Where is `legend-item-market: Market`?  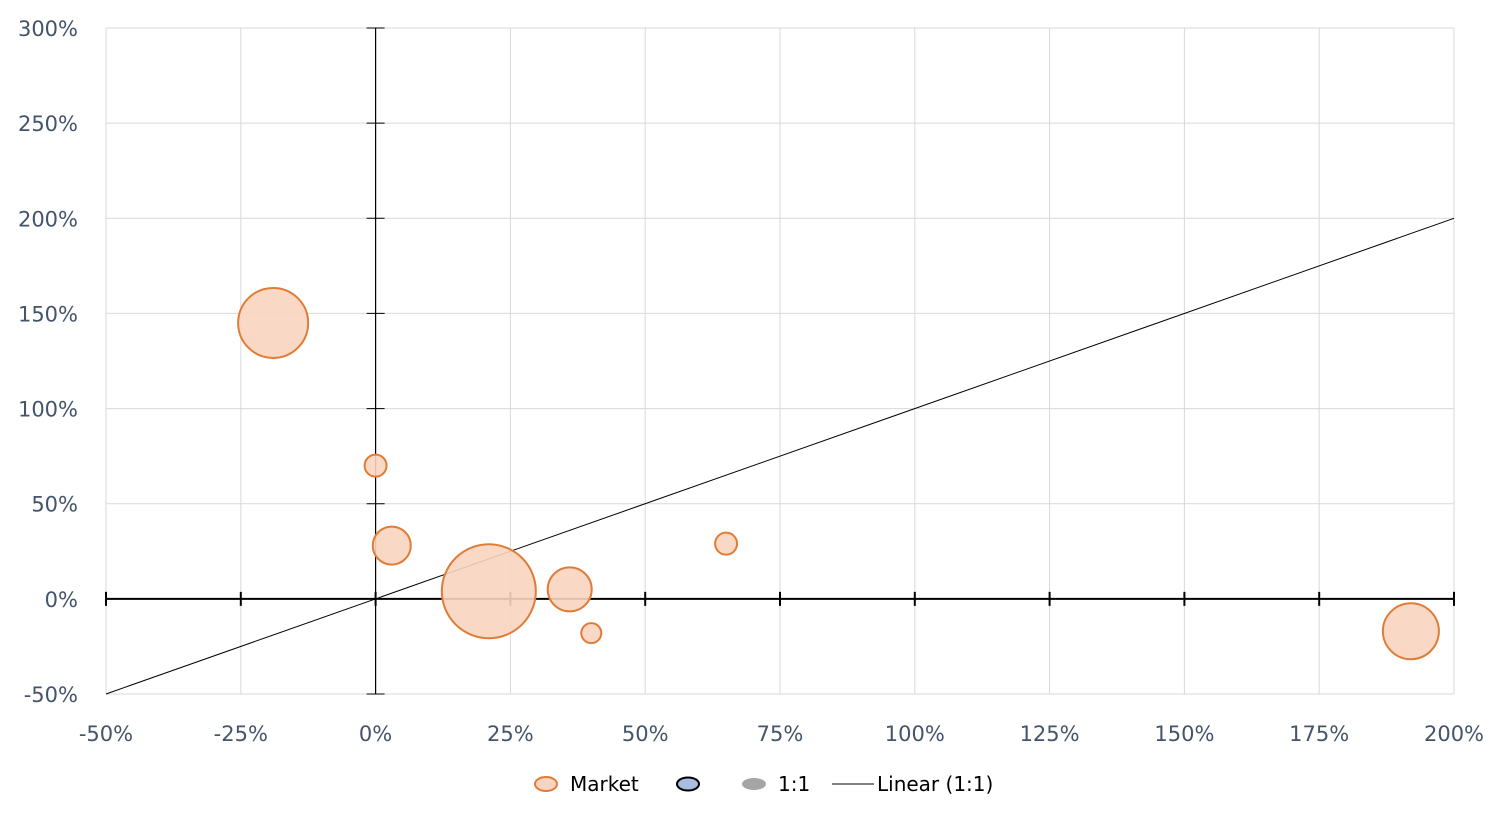
legend-item-market: Market is located at coordinates (585, 784).